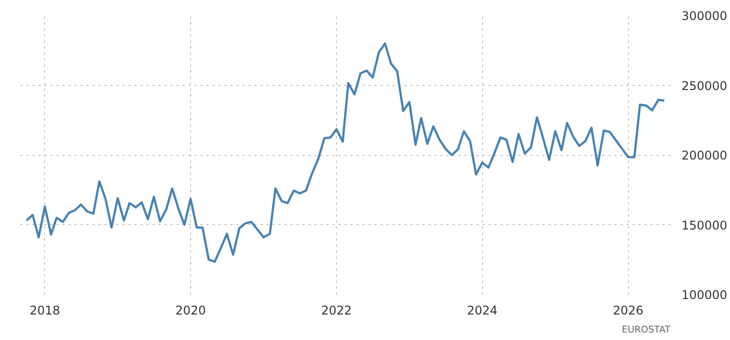 The height and width of the screenshot is (340, 730). Describe the element at coordinates (646, 330) in the screenshot. I see `text: EUROSTAT` at that location.